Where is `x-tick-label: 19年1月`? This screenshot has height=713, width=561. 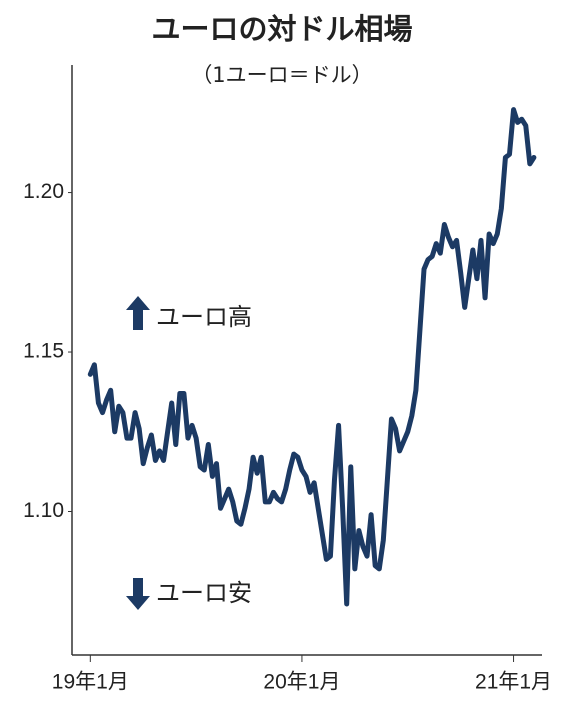
x-tick-label: 19年1月 is located at coordinates (90, 682).